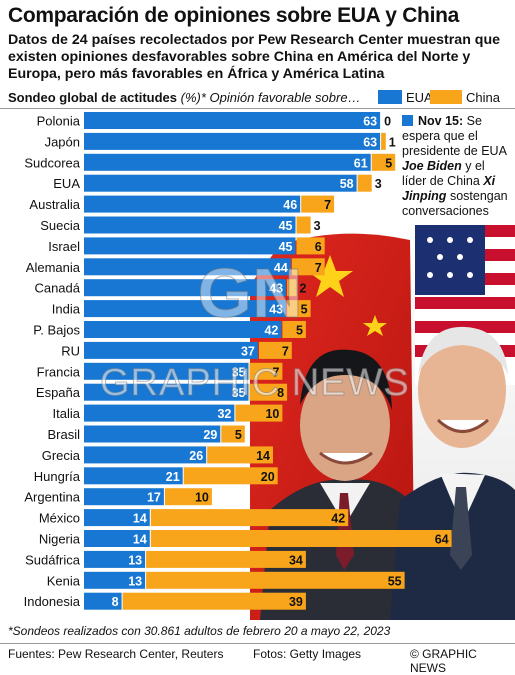  What do you see at coordinates (443, 173) in the screenshot?
I see `annotation-text-b: y el líder de China` at bounding box center [443, 173].